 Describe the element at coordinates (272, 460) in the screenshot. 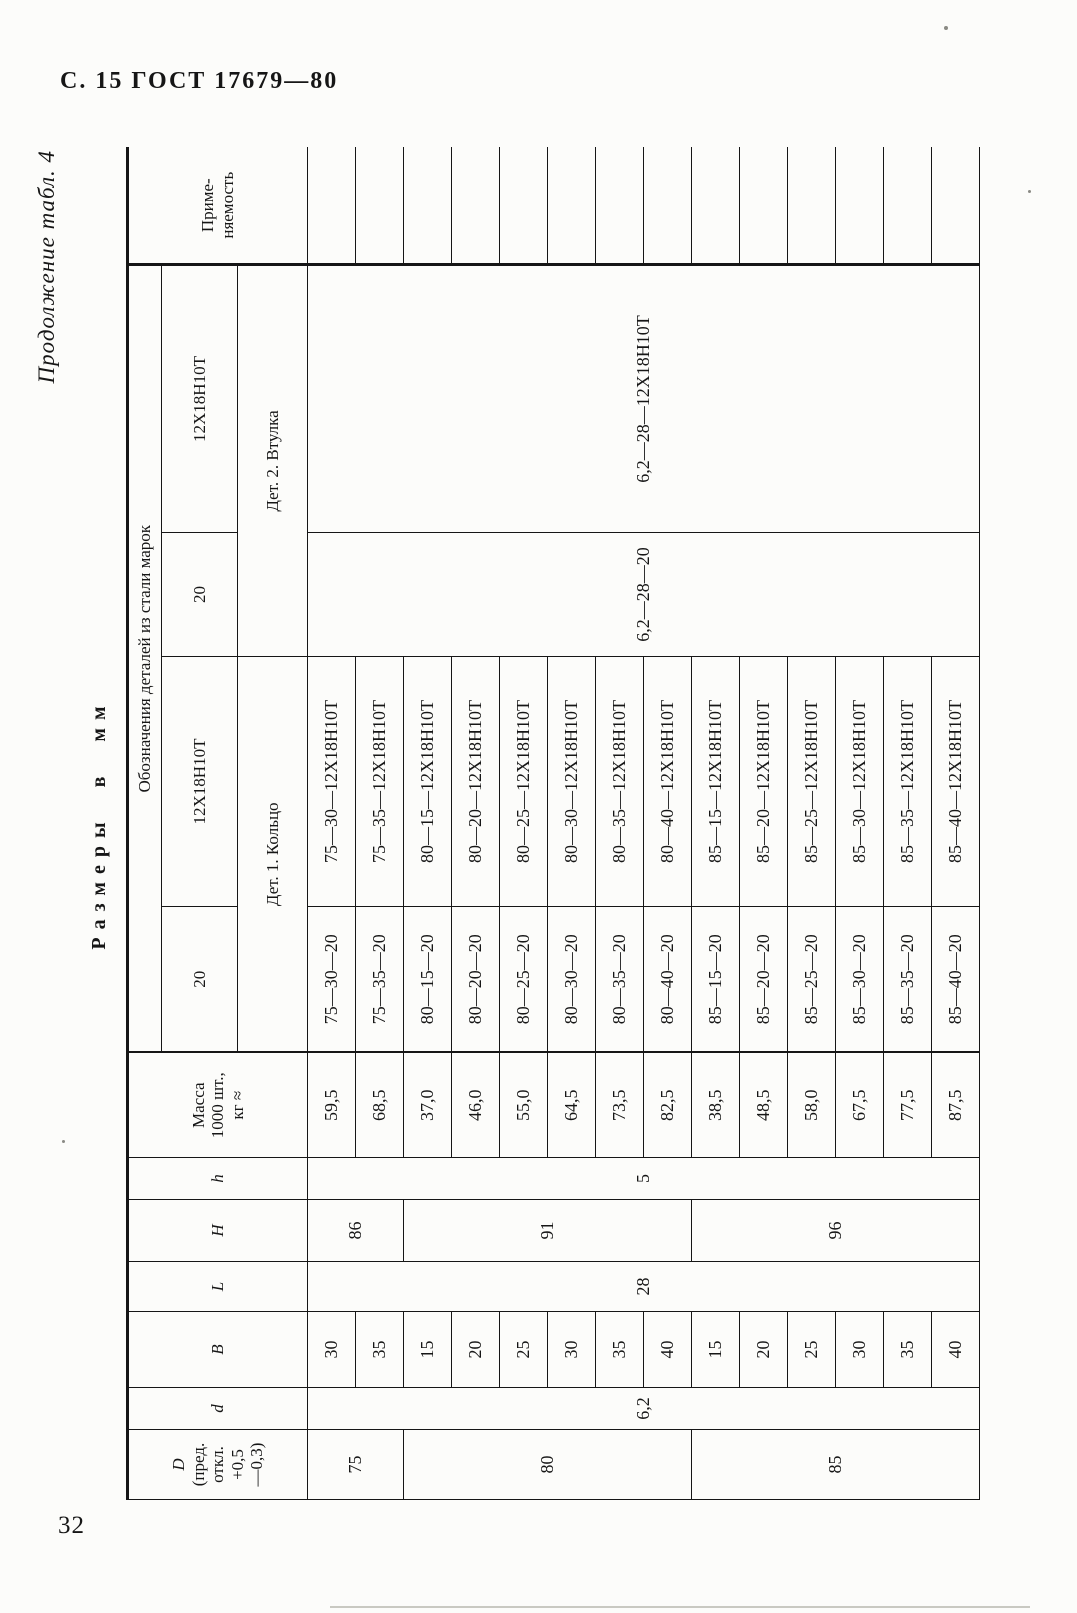

I see `part-header-sleeve: Дет. 2. Втулка` at that location.